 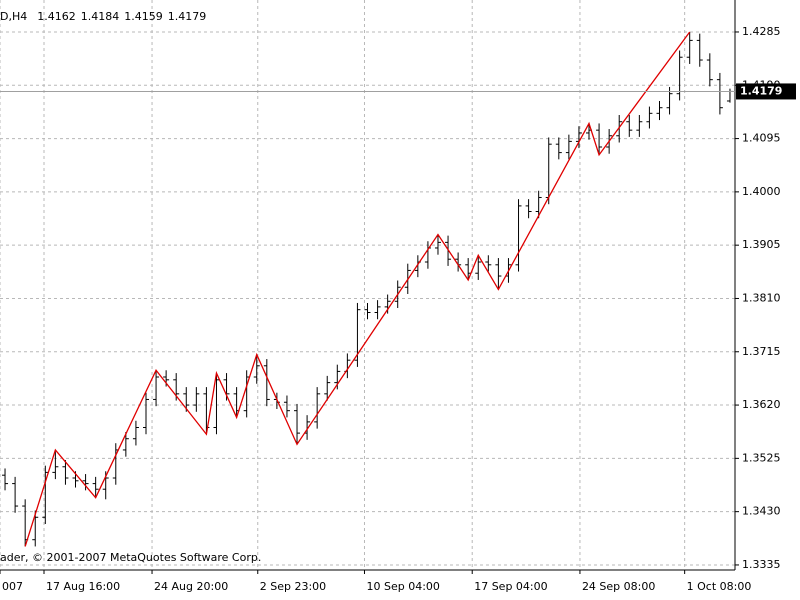 What do you see at coordinates (761, 244) in the screenshot?
I see `y-tick-label: 1.3905` at bounding box center [761, 244].